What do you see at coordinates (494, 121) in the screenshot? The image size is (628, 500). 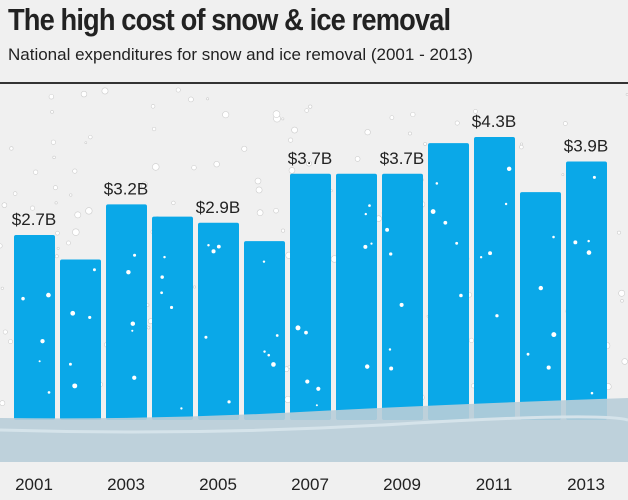 I see `data-label-2011: $4.3B` at bounding box center [494, 121].